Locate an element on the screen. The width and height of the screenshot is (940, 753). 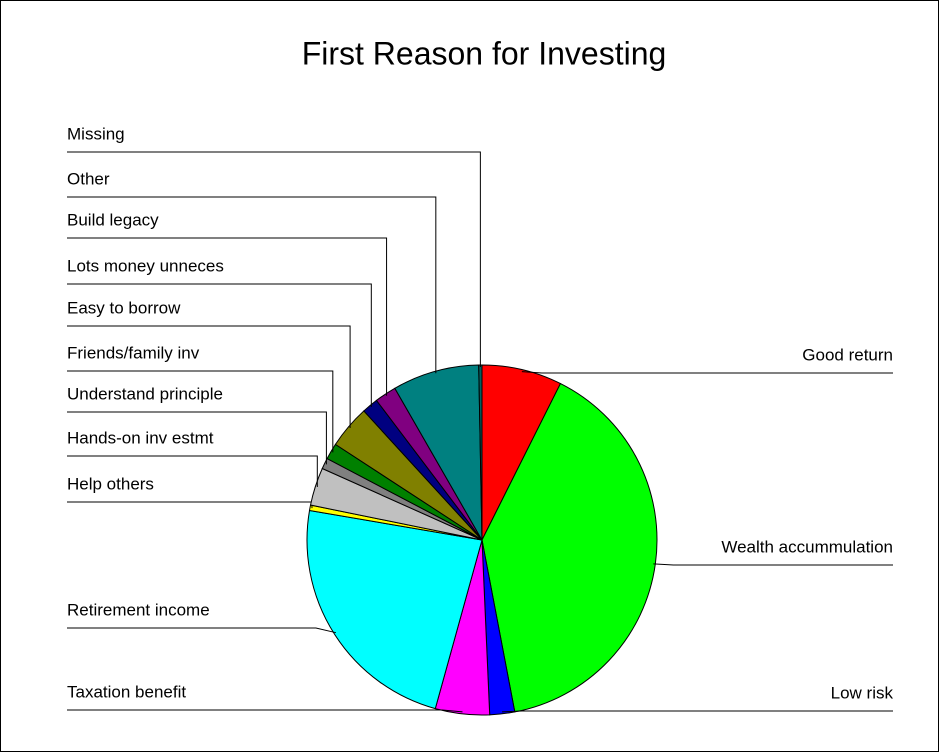
slice-label: Help others is located at coordinates (110, 483).